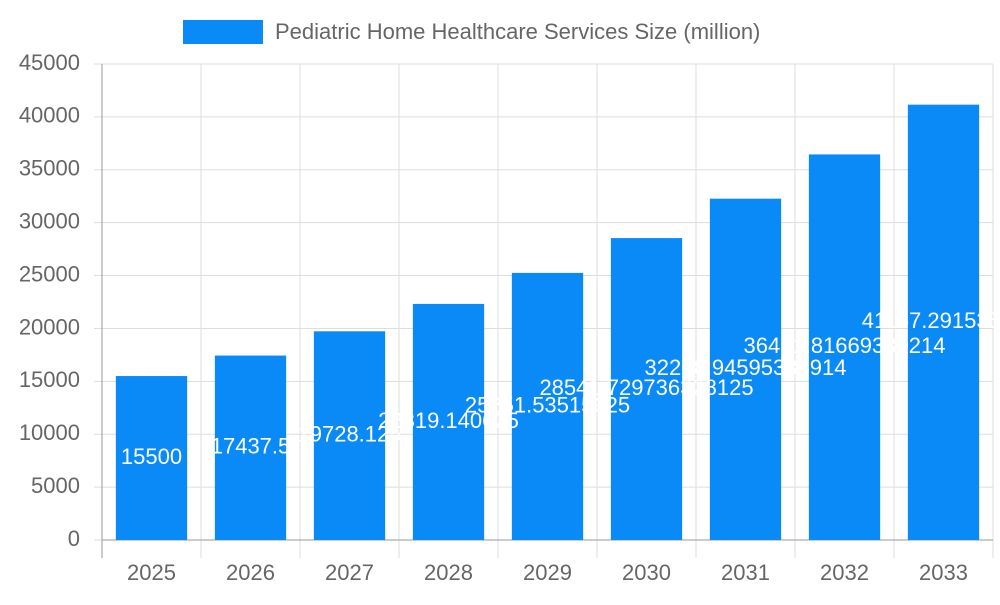 The height and width of the screenshot is (605, 1000). I want to click on data-label: 32268.94595336914, so click(746, 367).